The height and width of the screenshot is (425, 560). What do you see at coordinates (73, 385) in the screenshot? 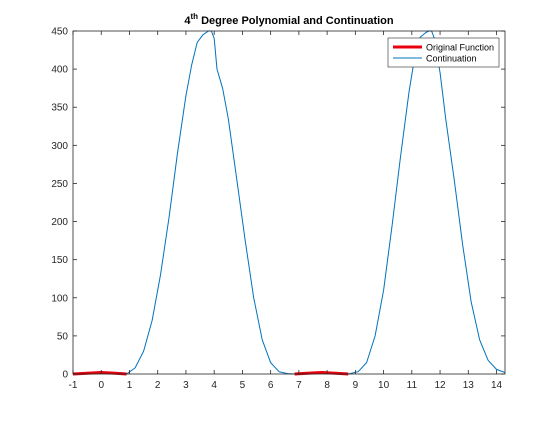
I see `x-tick-label: -1` at bounding box center [73, 385].